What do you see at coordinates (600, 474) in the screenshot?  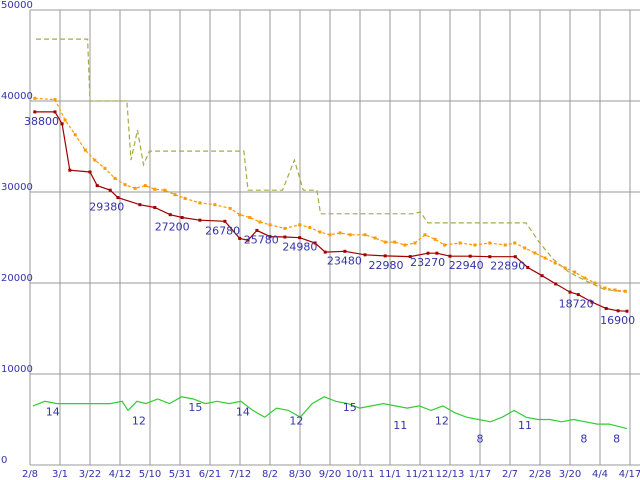 I see `x-tick-label: 4/4` at bounding box center [600, 474].